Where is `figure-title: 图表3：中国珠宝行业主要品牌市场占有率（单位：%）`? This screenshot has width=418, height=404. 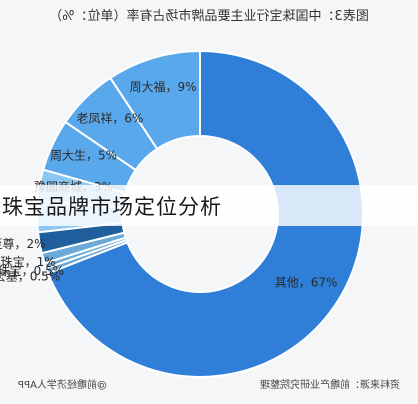
figure-title: 图表3：中国珠宝行业主要品牌市场占有率（单位：%） is located at coordinates (209, 16).